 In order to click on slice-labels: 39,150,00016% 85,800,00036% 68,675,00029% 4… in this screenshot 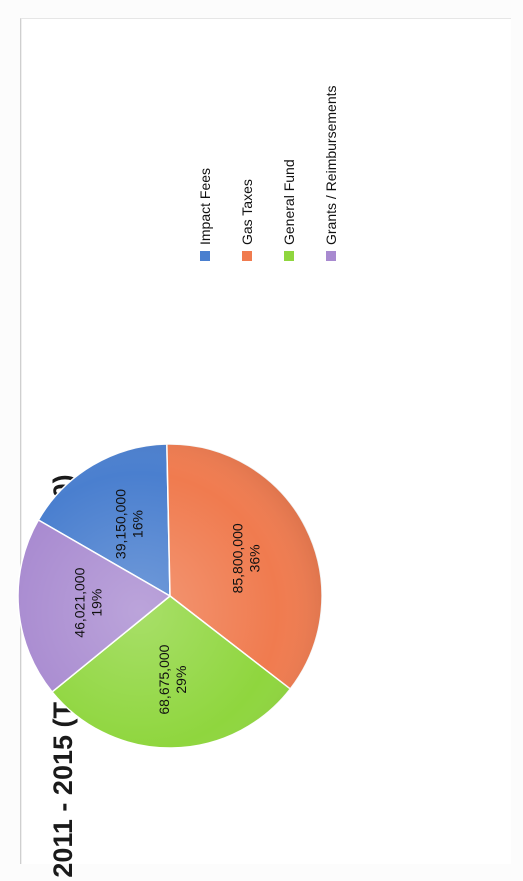, I will do `click(167, 602)`.